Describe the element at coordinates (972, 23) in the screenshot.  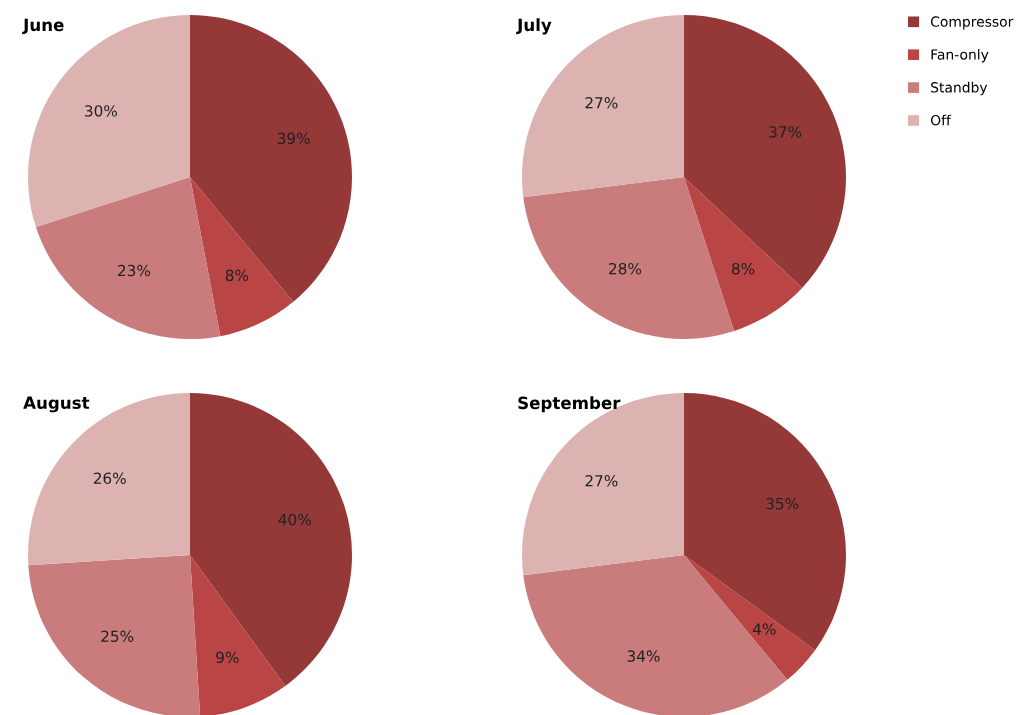
I see `legend-label: Compressor` at that location.